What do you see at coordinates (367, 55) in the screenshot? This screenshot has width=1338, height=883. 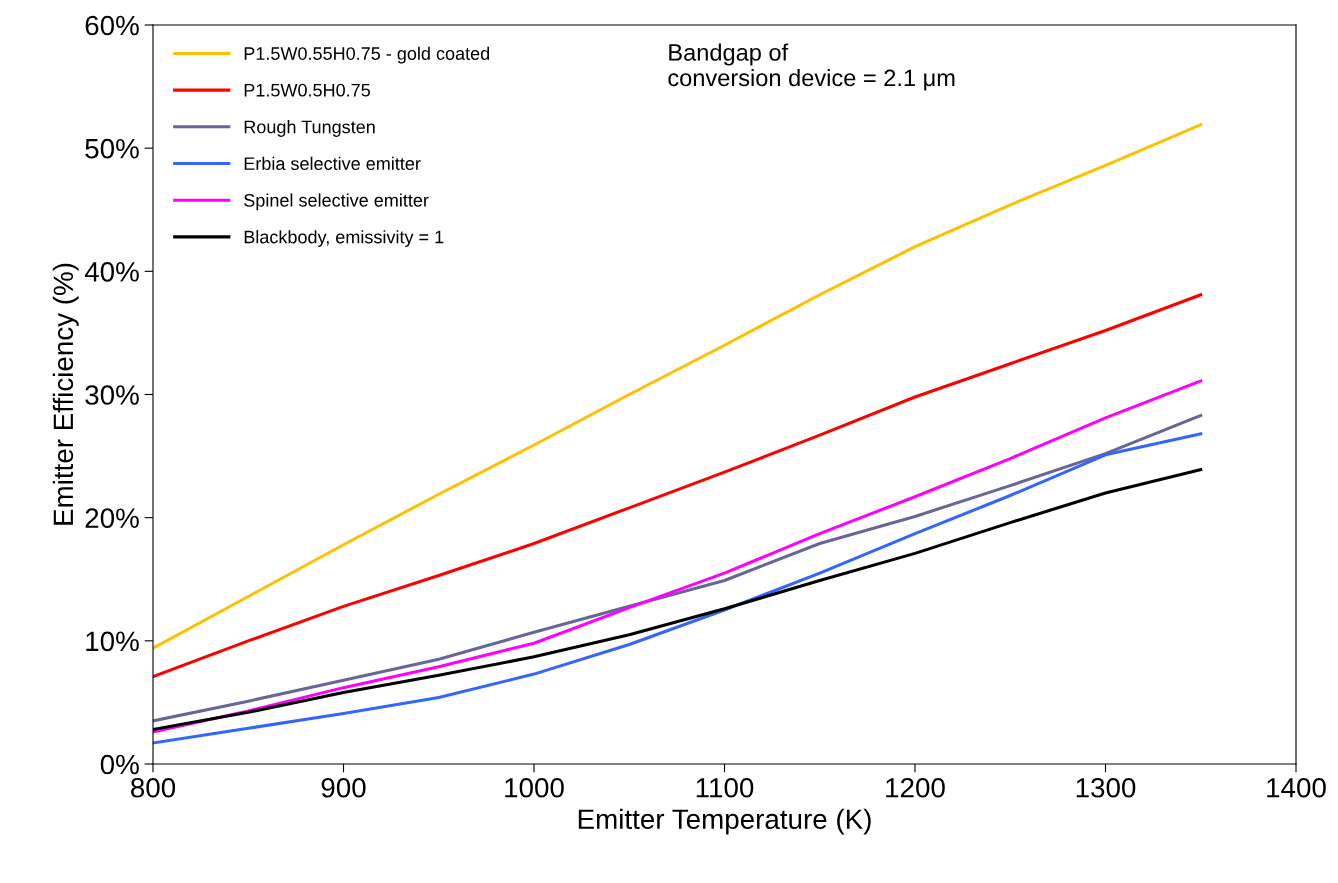 I see `legend-label: P1.5W0.55H0.75 - gold coated` at bounding box center [367, 55].